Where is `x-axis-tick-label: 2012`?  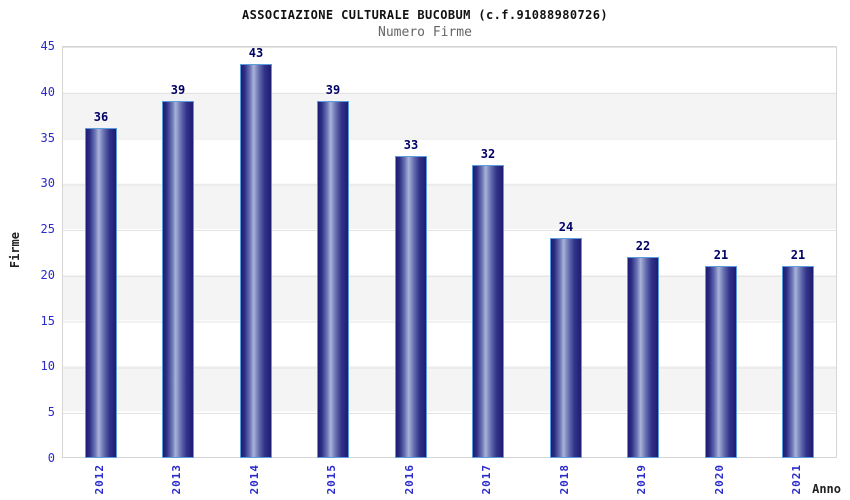
x-axis-tick-label: 2012 is located at coordinates (99, 479).